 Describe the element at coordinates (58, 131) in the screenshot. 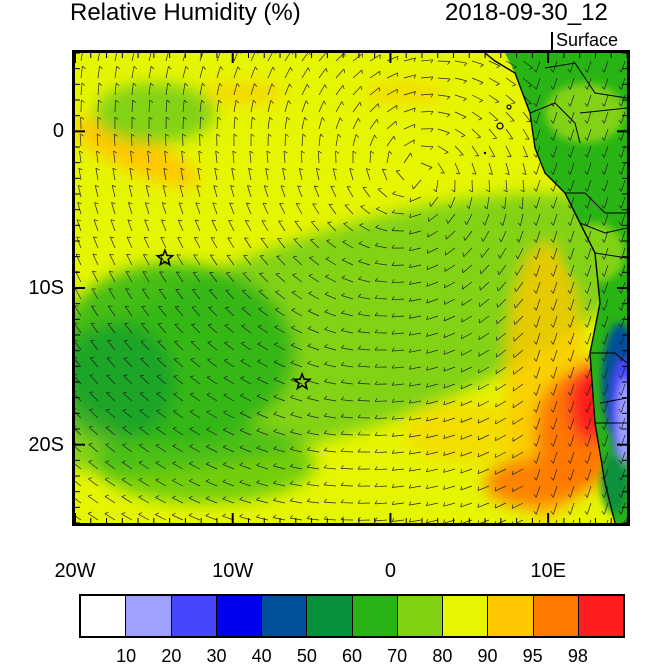

I see `latitude-label: 0` at that location.